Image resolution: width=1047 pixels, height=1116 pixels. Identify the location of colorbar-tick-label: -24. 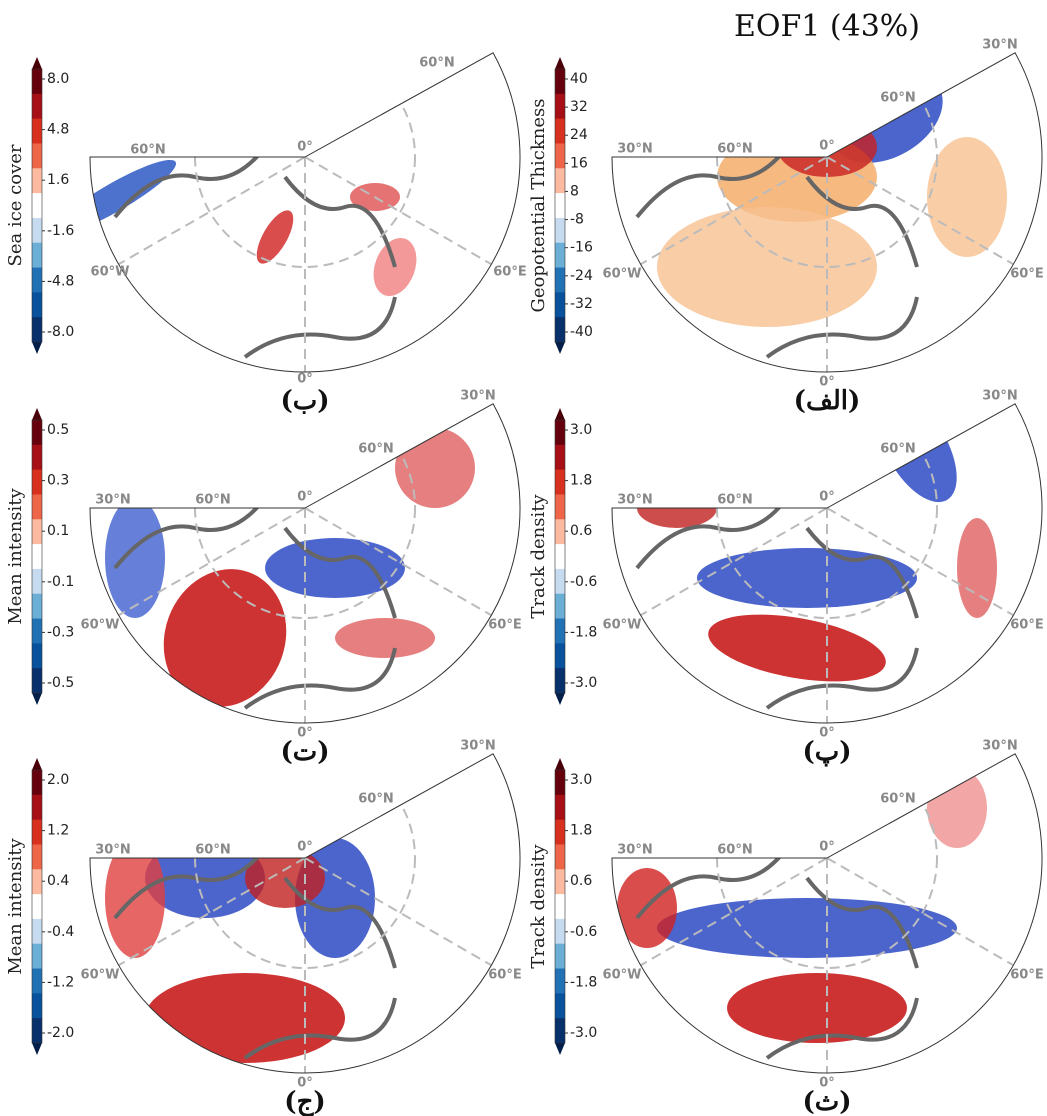
(581, 276).